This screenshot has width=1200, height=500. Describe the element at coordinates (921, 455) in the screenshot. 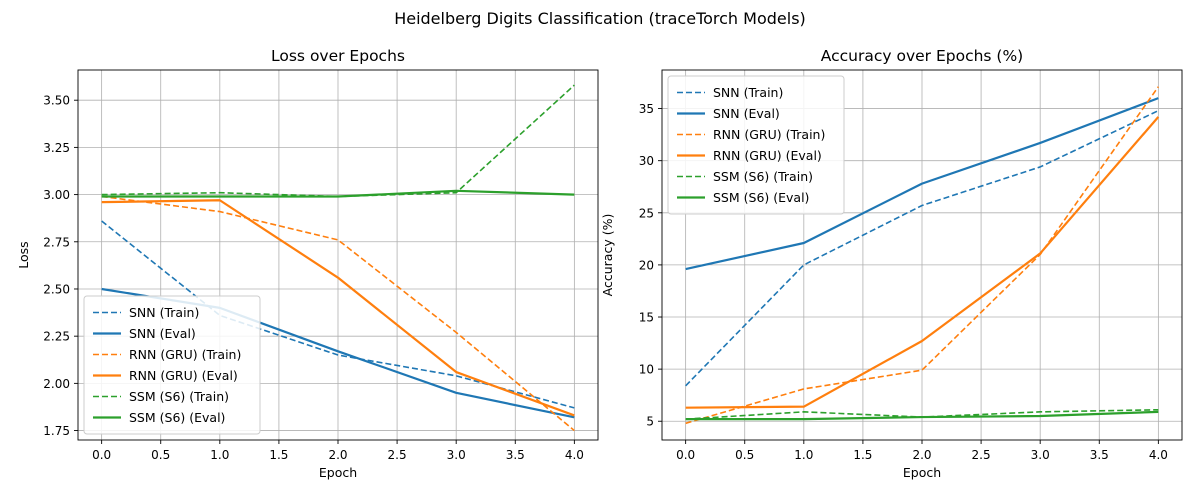

I see `accuracy-xtick-label: 2.0` at that location.